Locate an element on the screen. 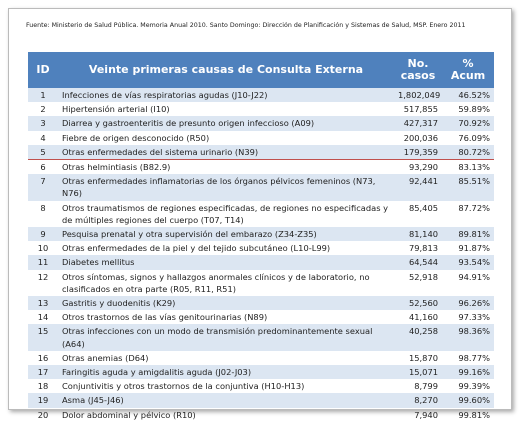  cases-cell: 427,317 is located at coordinates (418, 123).